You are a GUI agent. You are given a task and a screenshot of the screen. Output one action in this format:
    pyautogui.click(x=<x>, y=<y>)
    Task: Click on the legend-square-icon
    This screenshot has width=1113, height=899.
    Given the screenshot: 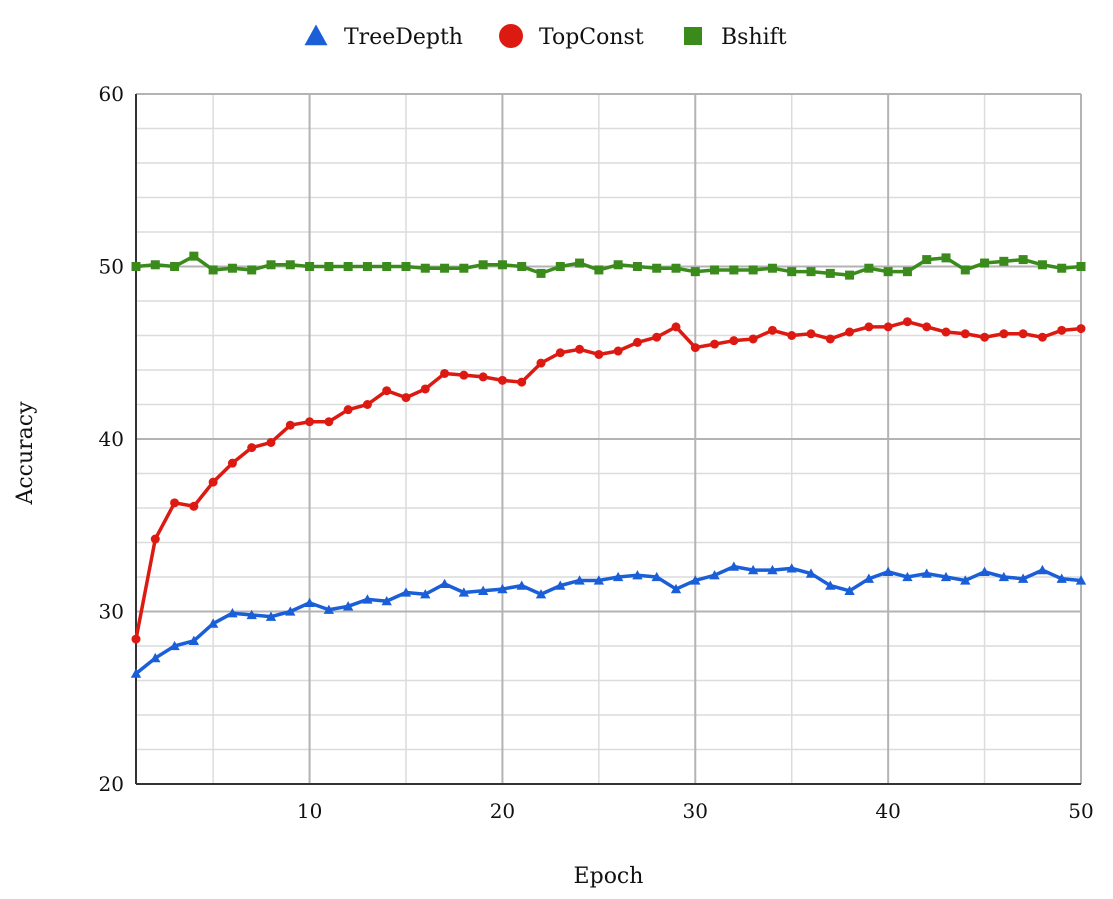 What is the action you would take?
    pyautogui.click(x=693, y=36)
    